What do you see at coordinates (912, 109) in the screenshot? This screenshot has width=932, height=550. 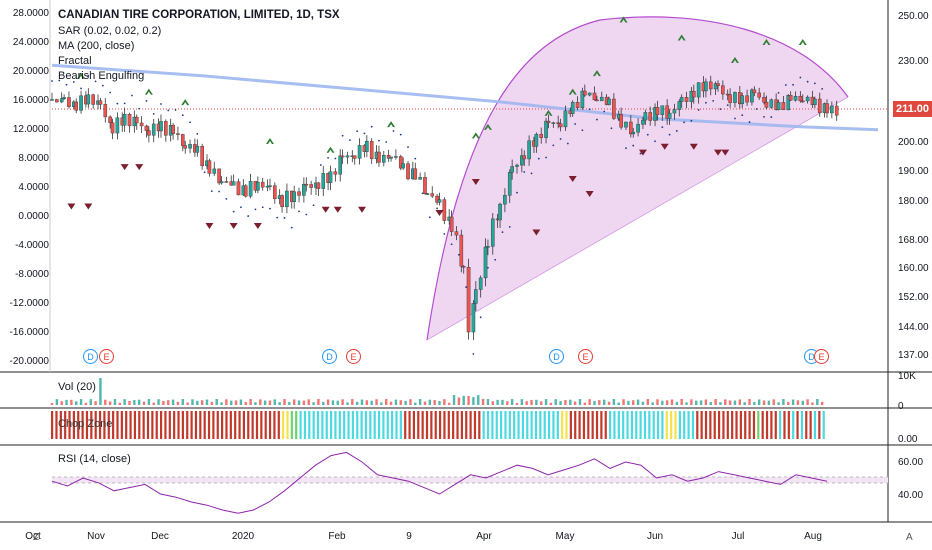 I see `last-price-tag: 211.00` at bounding box center [912, 109].